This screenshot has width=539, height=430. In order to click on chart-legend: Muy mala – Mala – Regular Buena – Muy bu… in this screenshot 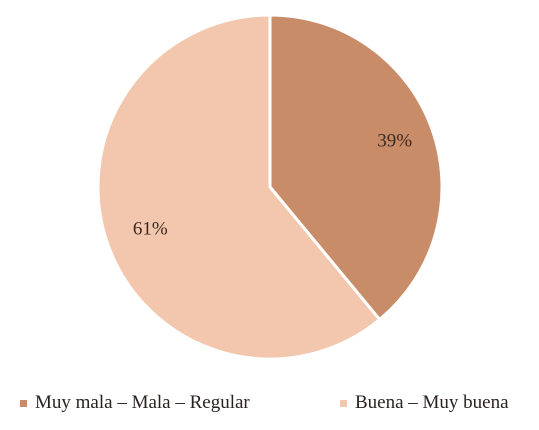, I will do `click(269, 407)`.